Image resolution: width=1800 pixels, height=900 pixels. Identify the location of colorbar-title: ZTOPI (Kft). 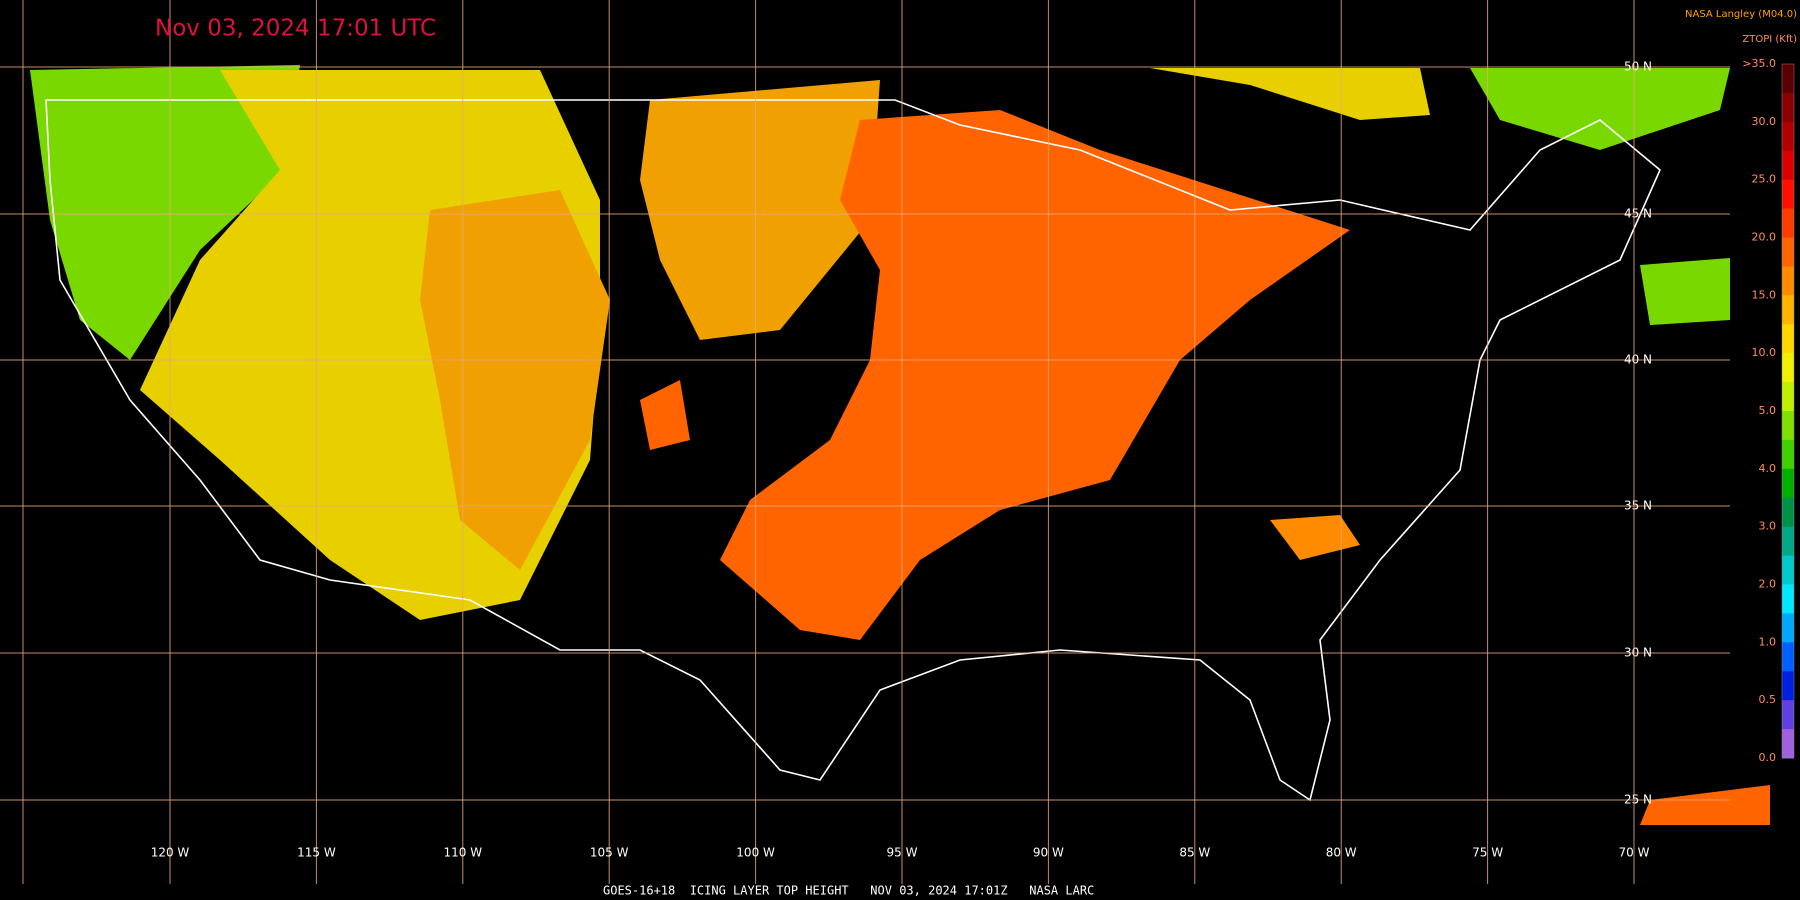
(1769, 39).